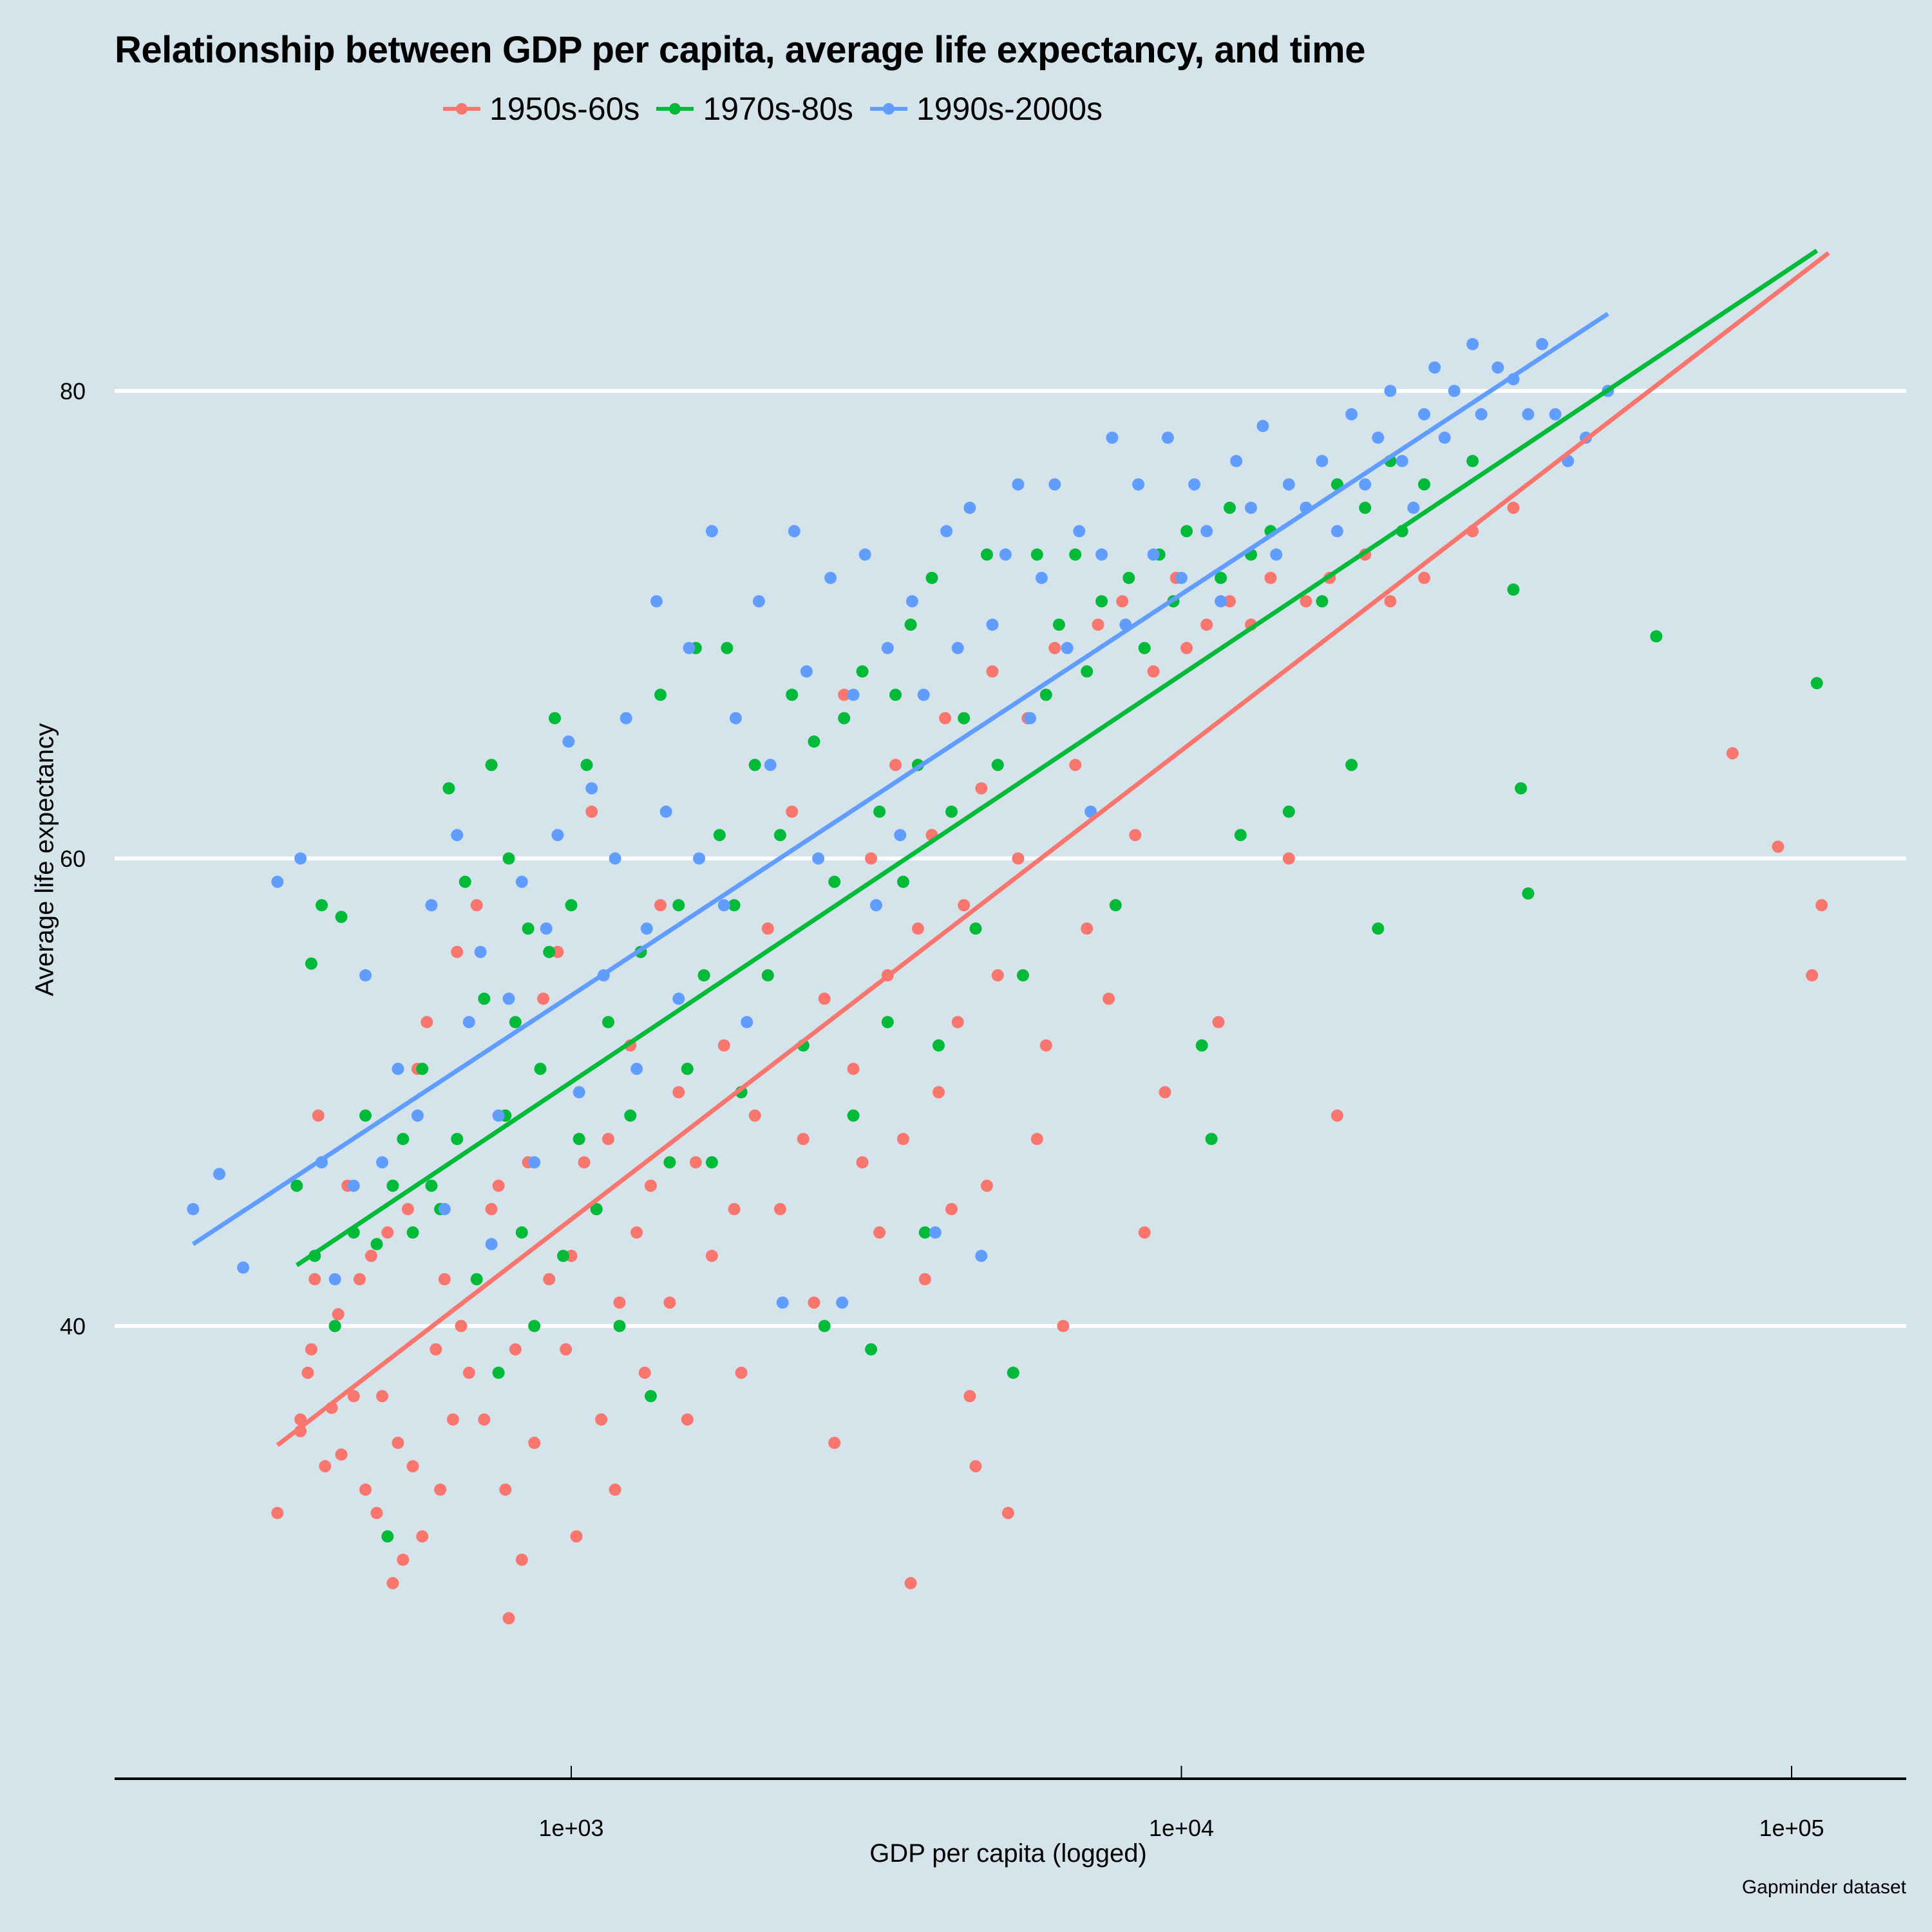  I want to click on legend-key-red, so click(461, 109).